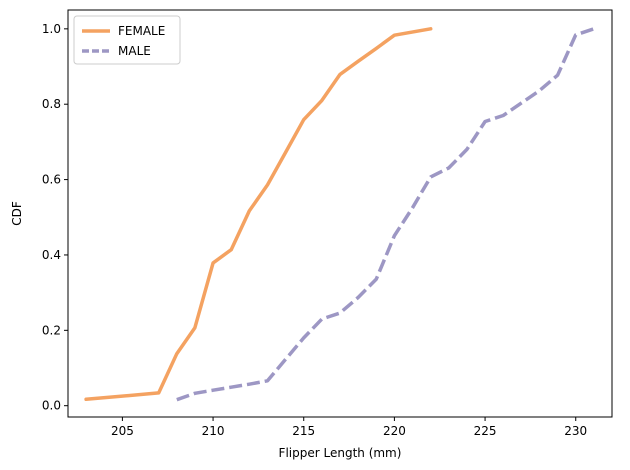  I want to click on y-tick-label: 0.6, so click(51, 180).